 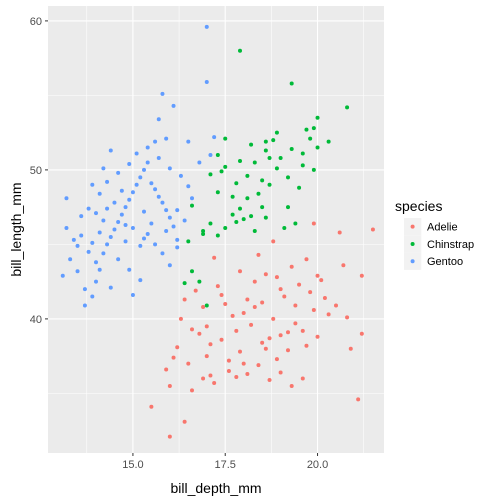 What do you see at coordinates (16, 229) in the screenshot?
I see `y-axis-title: bill_length_mm` at bounding box center [16, 229].